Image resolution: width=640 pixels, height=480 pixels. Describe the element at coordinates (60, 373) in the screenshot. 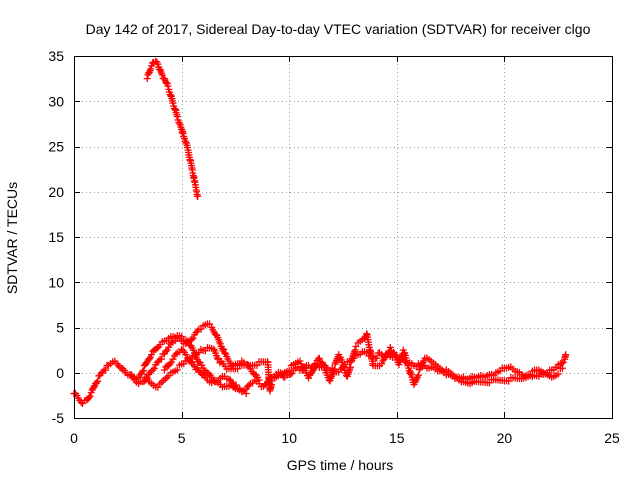

I see `y-tick-label: 0` at that location.